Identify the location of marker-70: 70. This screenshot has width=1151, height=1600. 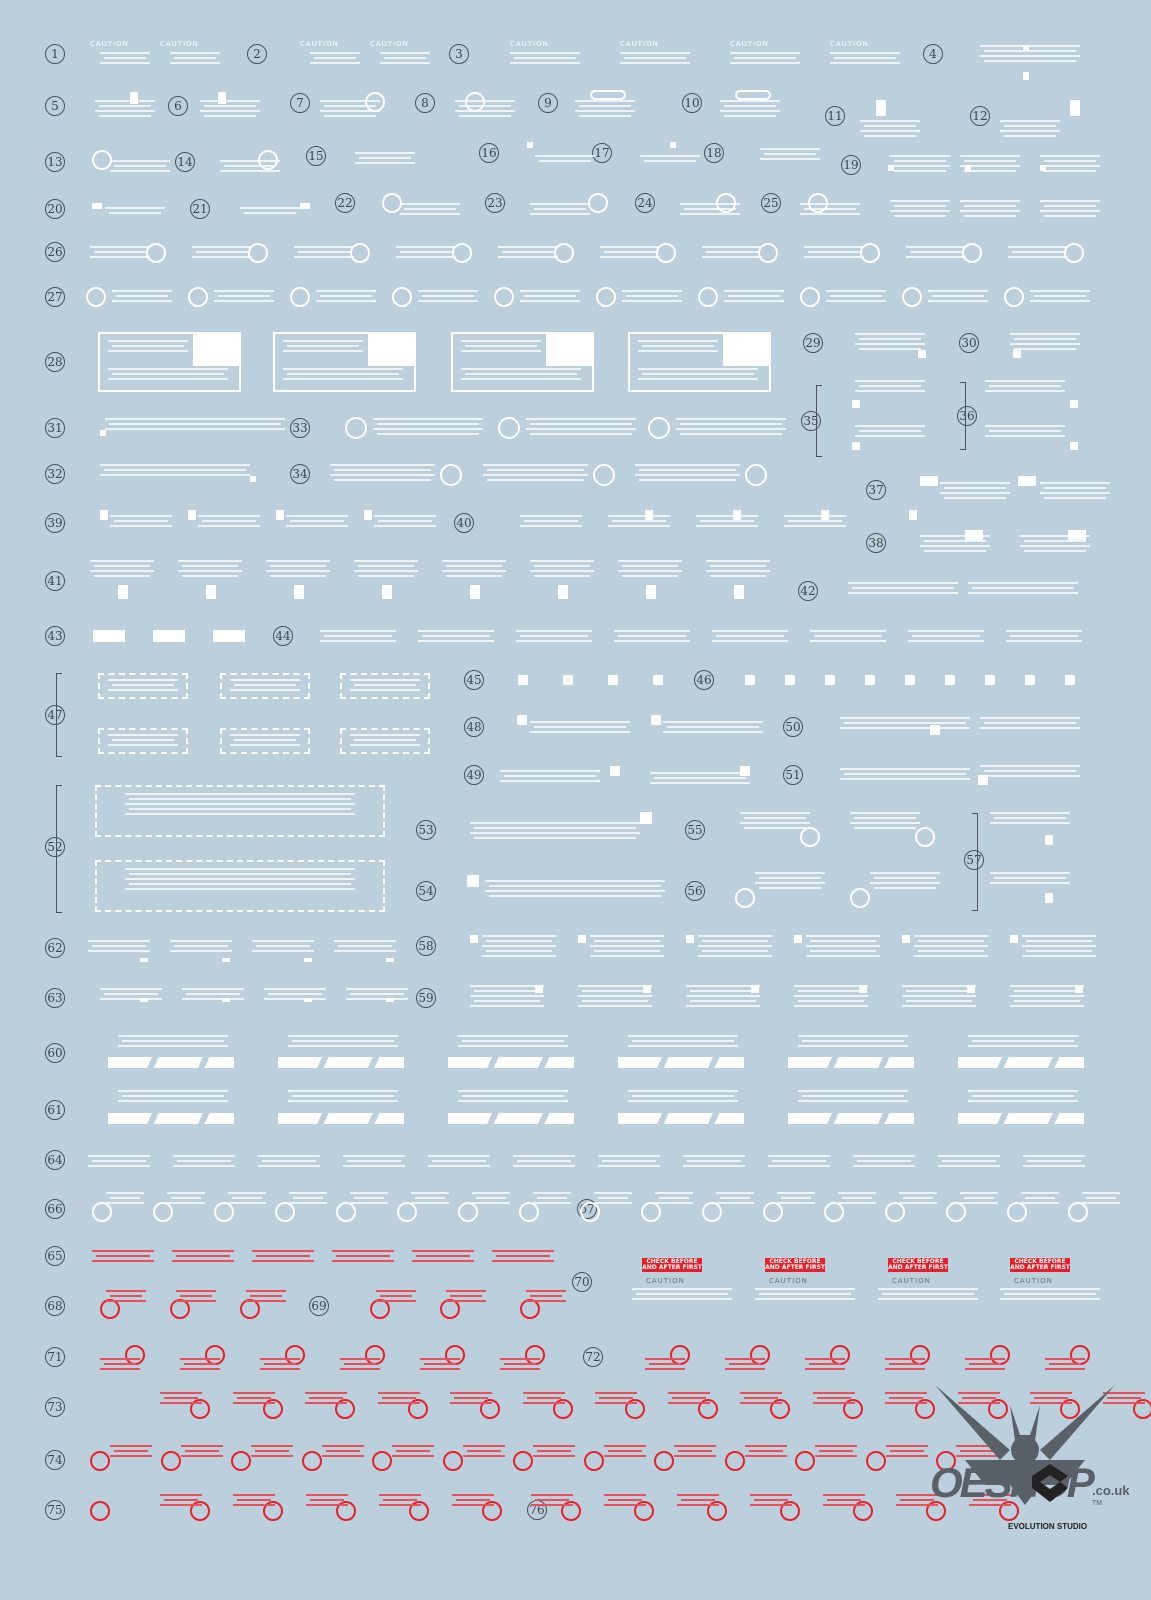
(582, 1282).